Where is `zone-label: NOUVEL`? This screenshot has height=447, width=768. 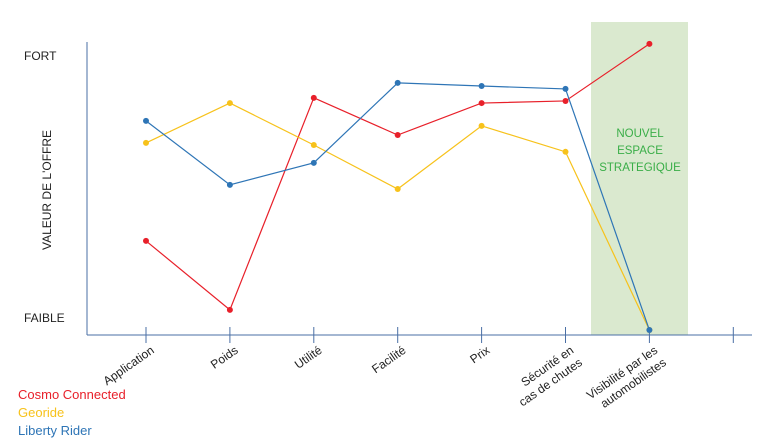
zone-label: NOUVEL is located at coordinates (640, 134).